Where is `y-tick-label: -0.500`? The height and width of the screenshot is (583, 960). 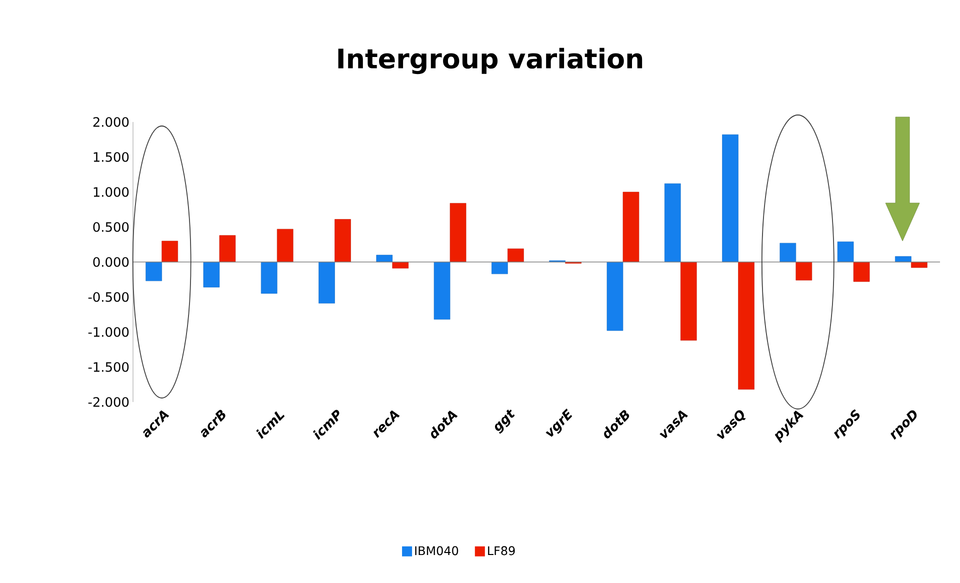
y-tick-label: -0.500 is located at coordinates (108, 297).